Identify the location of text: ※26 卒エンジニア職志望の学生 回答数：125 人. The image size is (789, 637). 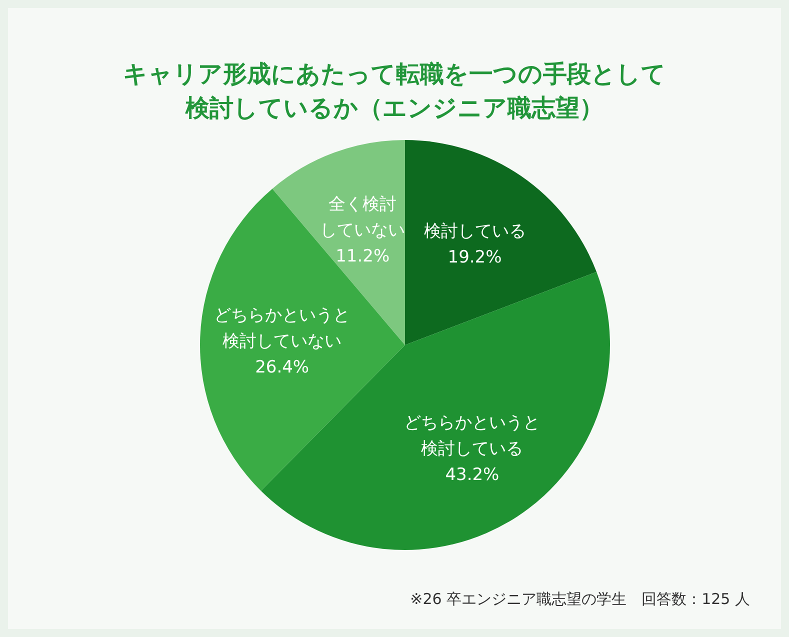
(580, 599).